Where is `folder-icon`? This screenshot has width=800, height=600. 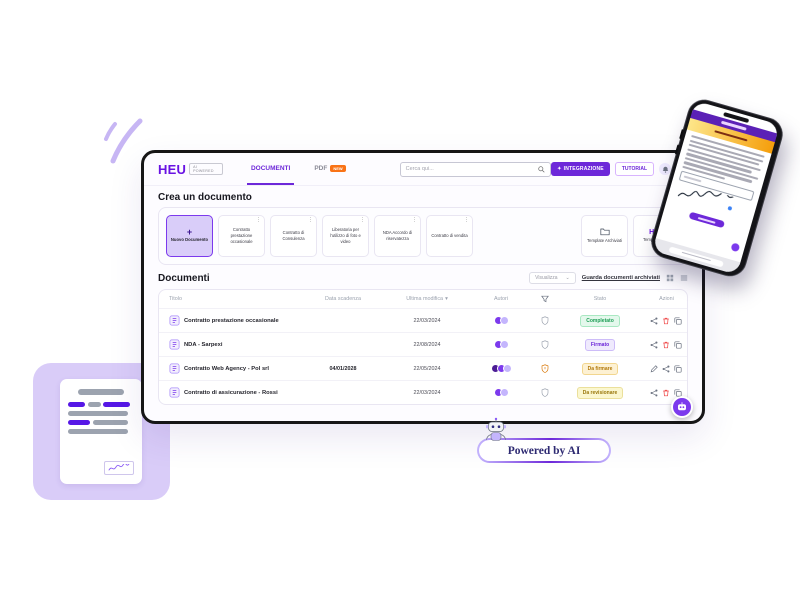 folder-icon is located at coordinates (604, 232).